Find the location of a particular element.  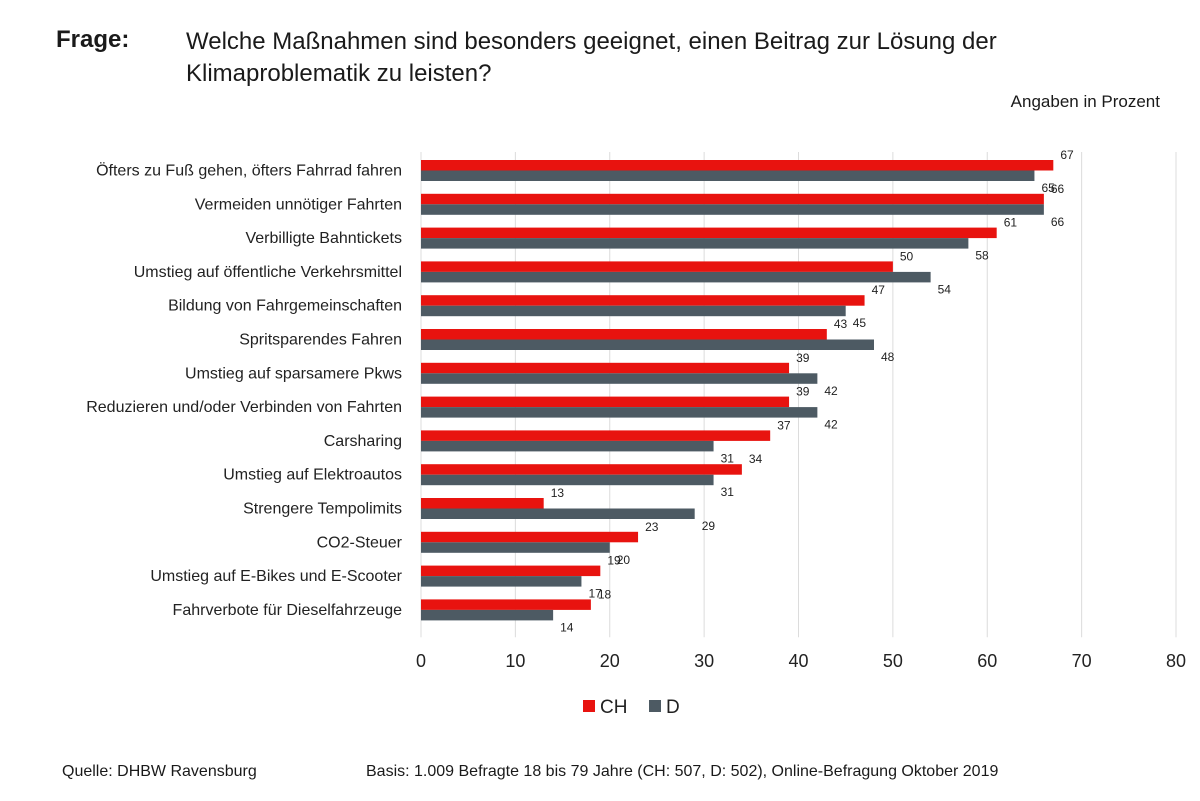

x-tick-label: 20 is located at coordinates (610, 661).